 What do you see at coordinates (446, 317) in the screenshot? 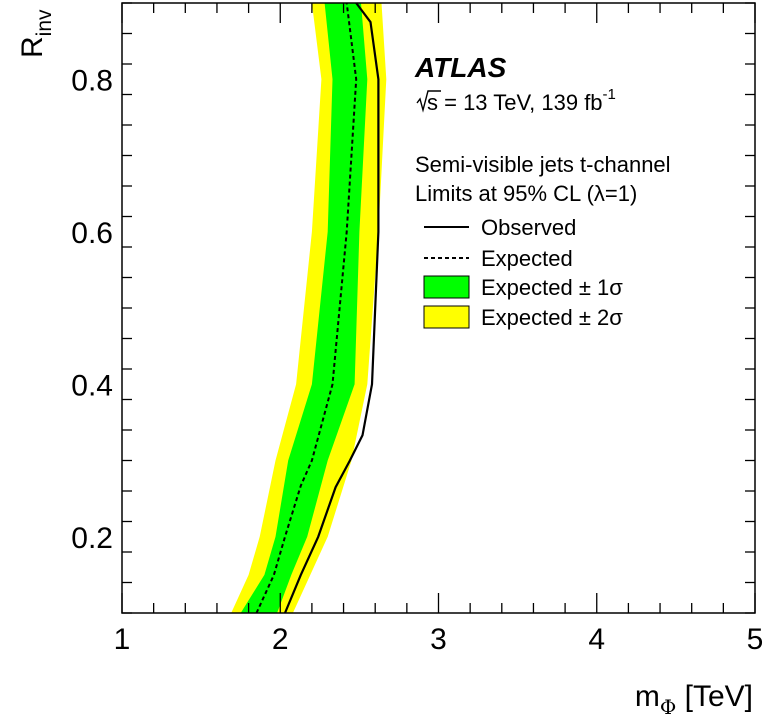
I see `legend-2sigma-swatch` at bounding box center [446, 317].